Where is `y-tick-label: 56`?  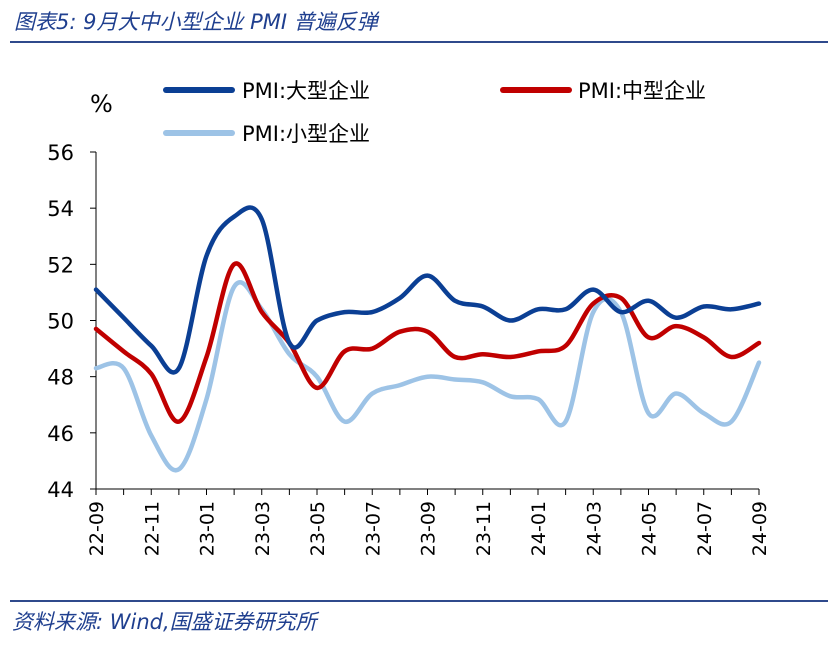 y-tick-label: 56 is located at coordinates (60, 153).